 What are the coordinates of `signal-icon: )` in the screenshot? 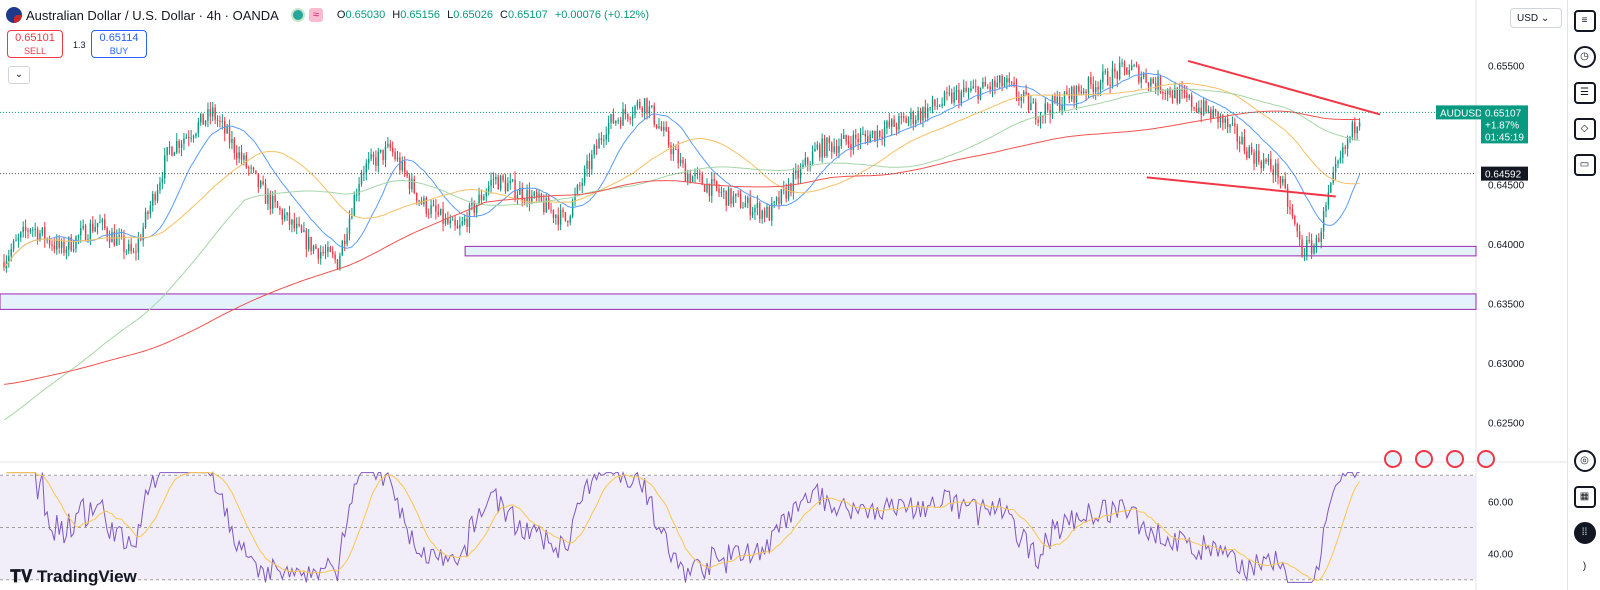 It's located at (1584, 566).